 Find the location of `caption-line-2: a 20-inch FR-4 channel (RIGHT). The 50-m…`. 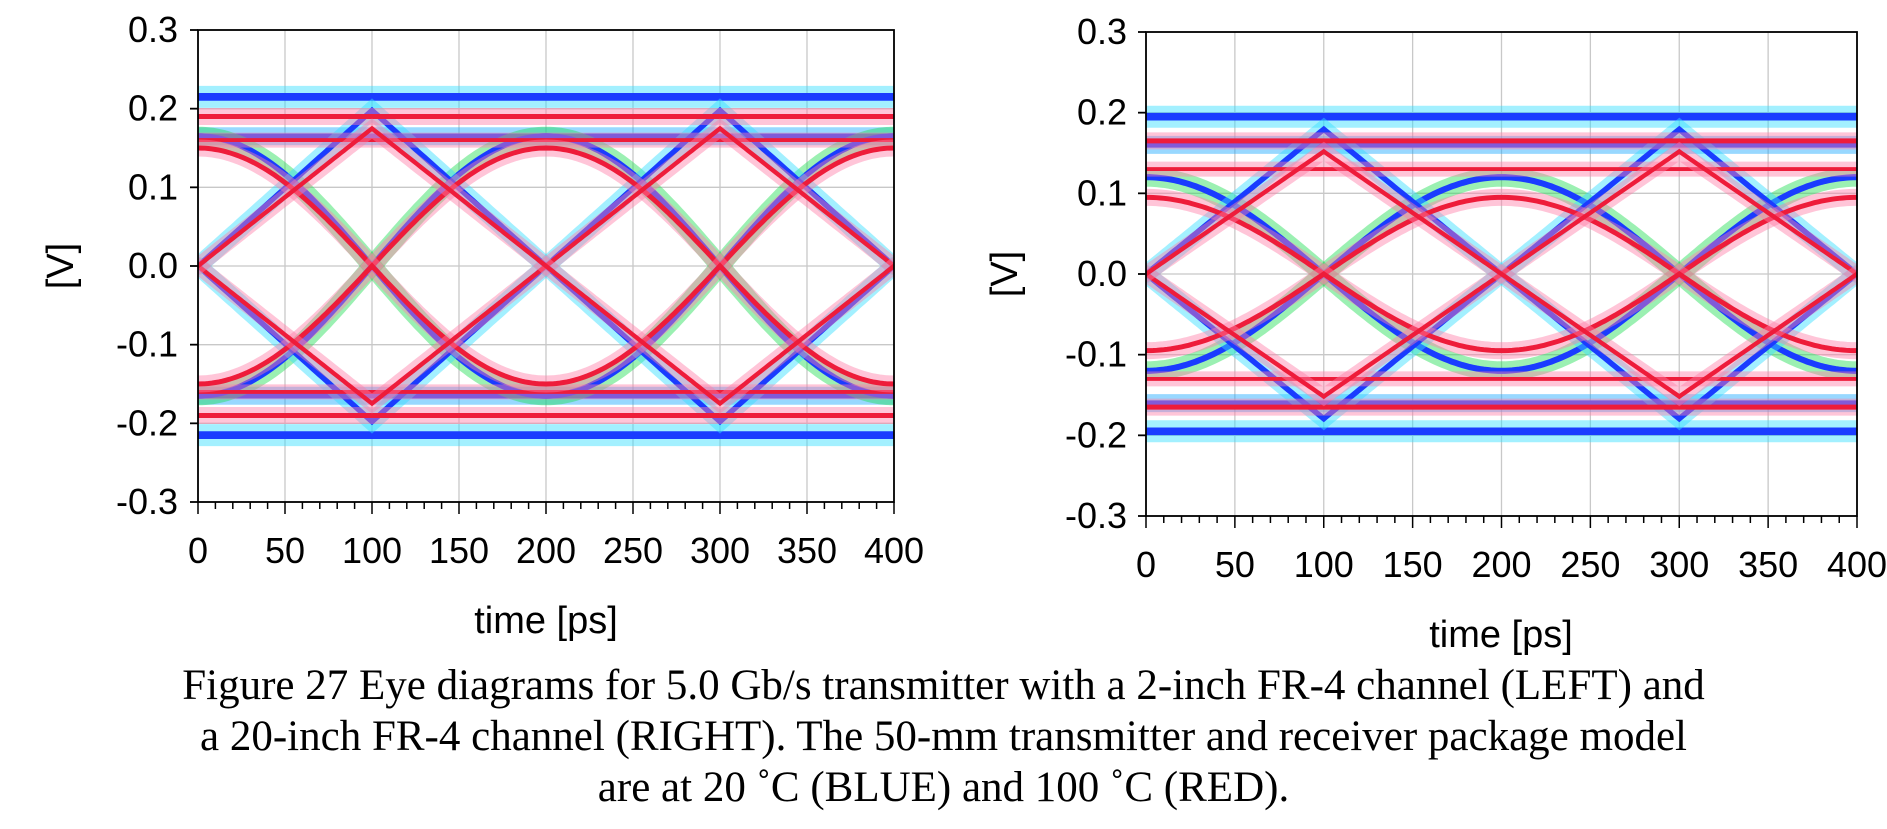

caption-line-2: a 20-inch FR-4 channel (RIGHT). The 50-m… is located at coordinates (943, 736).